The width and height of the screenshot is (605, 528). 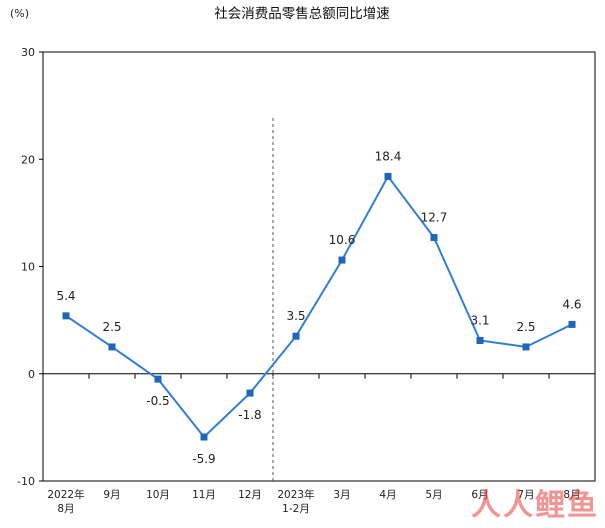 I want to click on y-tick-label: -10, so click(x=26, y=481).